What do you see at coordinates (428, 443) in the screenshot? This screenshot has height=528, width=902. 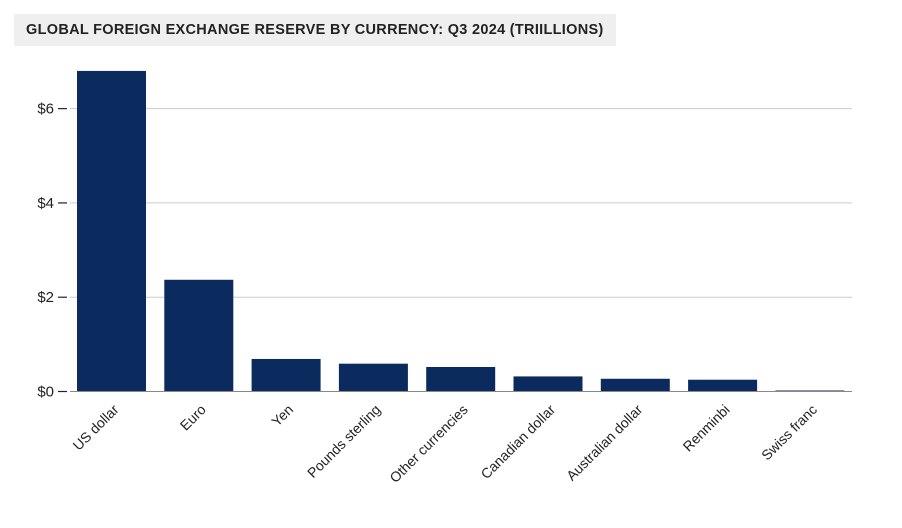 I see `x-tick-label: Other currencies` at bounding box center [428, 443].